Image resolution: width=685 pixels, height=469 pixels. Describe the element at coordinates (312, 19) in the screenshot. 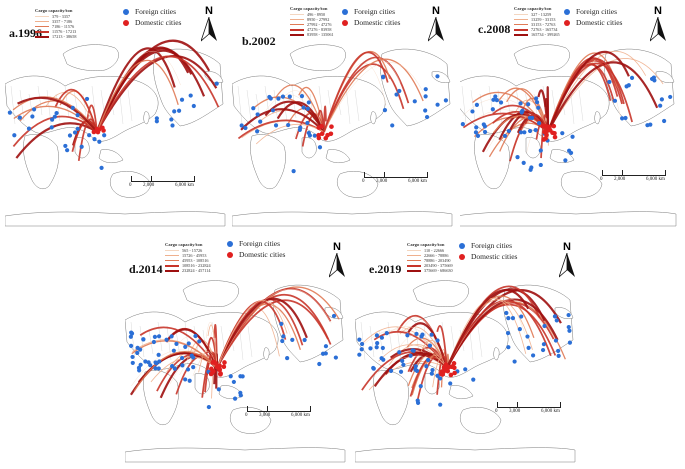

I see `flow-legend-item: 8950 - 27992` at that location.